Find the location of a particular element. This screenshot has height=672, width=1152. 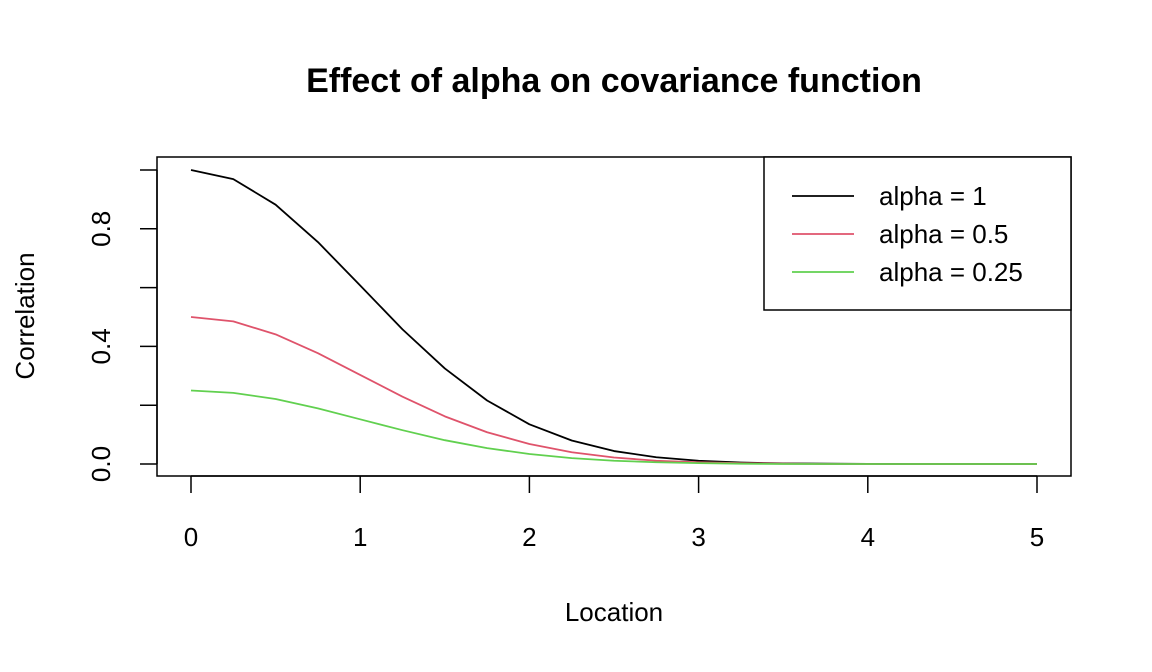

x-axis-title: Location is located at coordinates (614, 612).